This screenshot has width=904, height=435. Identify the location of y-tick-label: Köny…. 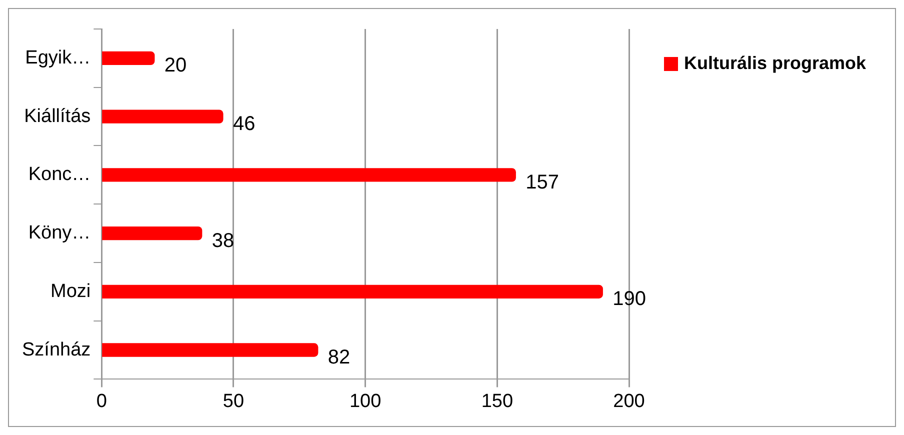
(59, 233).